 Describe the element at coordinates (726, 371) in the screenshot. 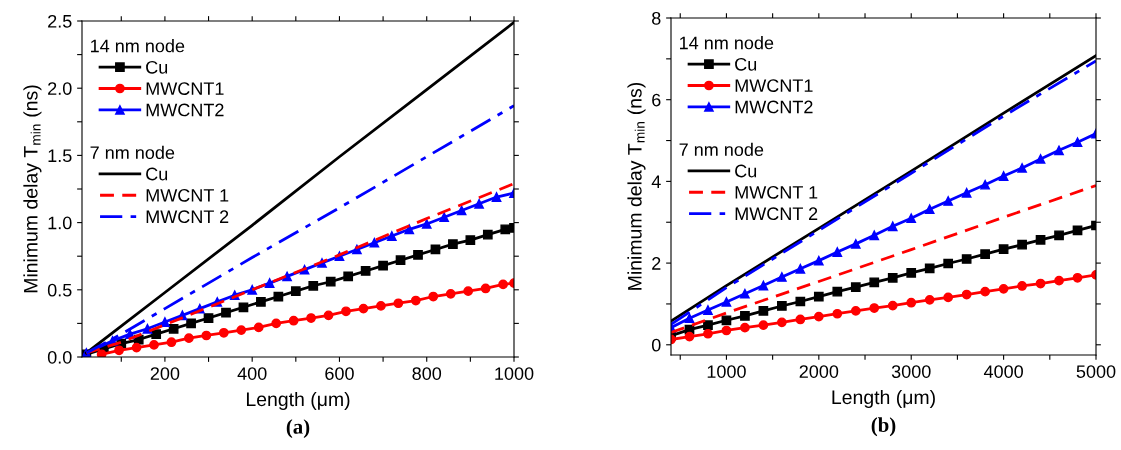

I see `x-tick-label: 1000` at that location.